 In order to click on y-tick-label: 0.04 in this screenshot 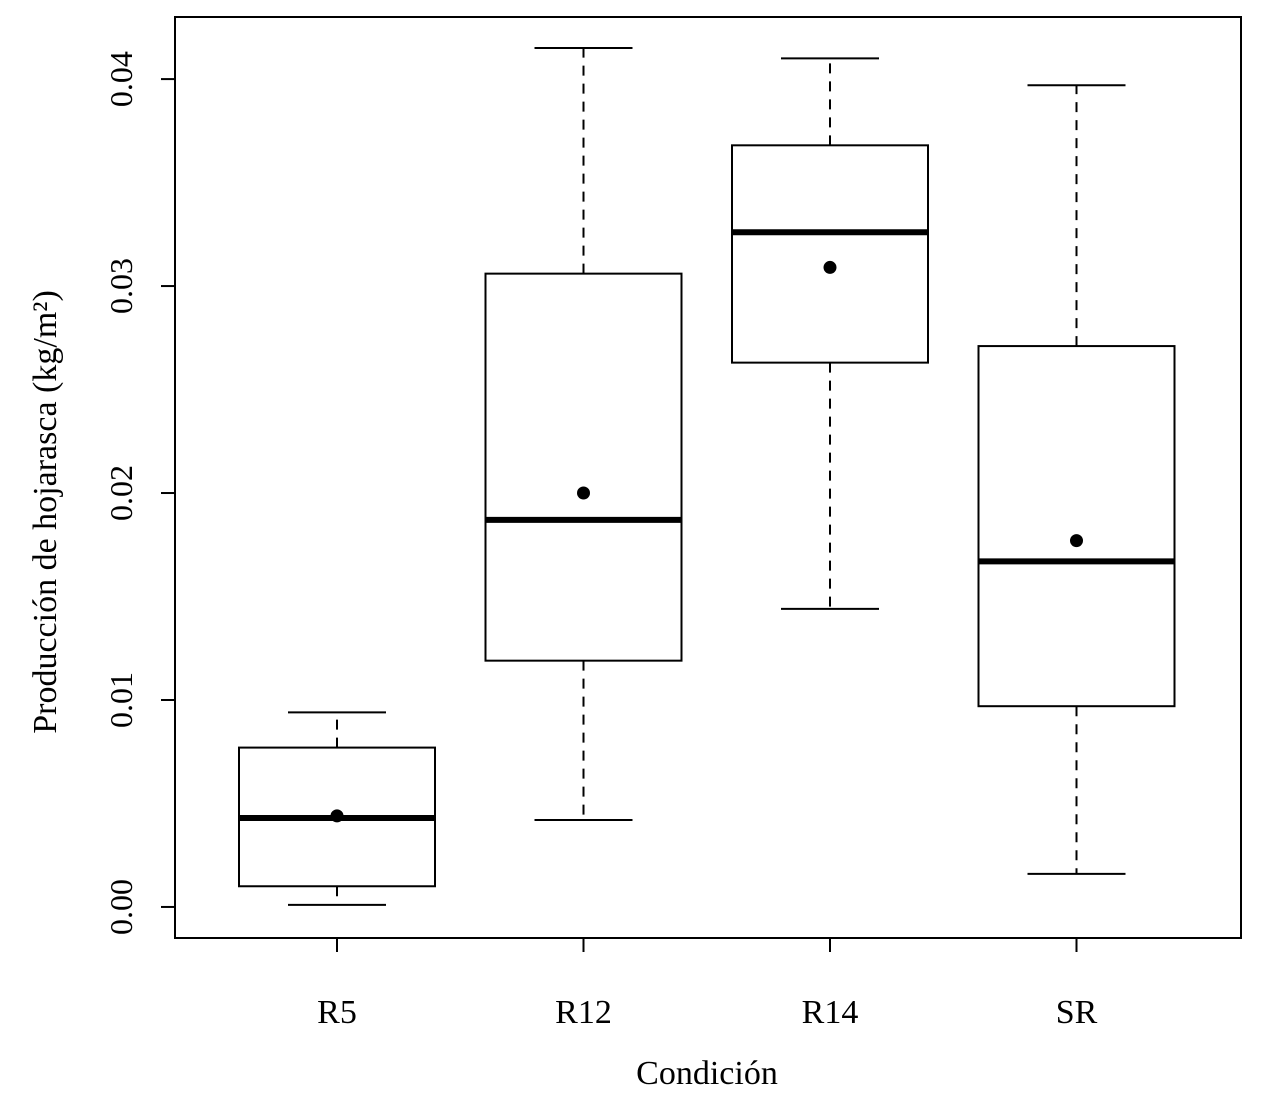, I will do `click(121, 79)`.